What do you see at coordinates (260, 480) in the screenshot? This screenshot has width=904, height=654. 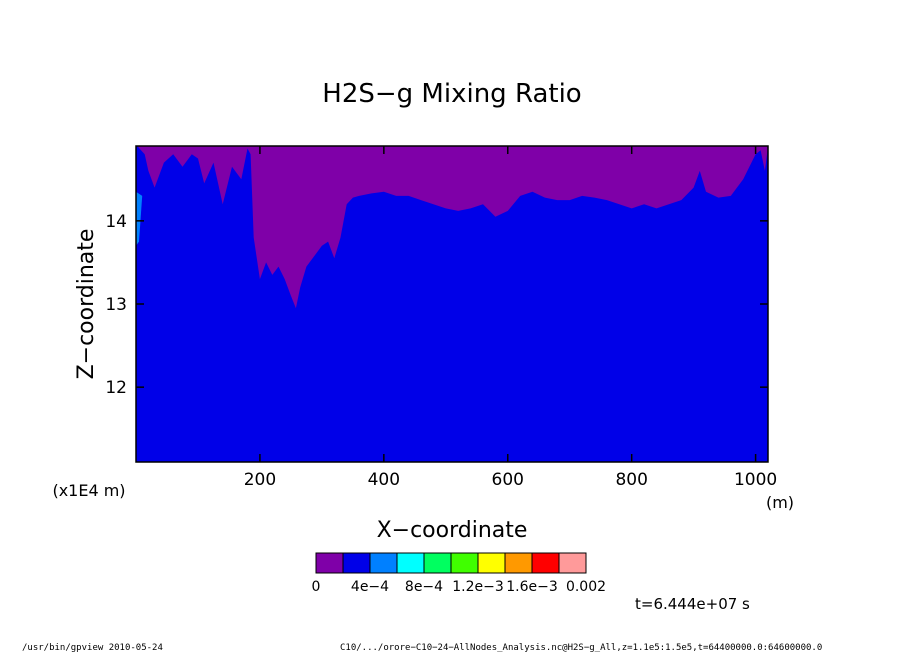 I see `x-tick-label: 200` at bounding box center [260, 480].